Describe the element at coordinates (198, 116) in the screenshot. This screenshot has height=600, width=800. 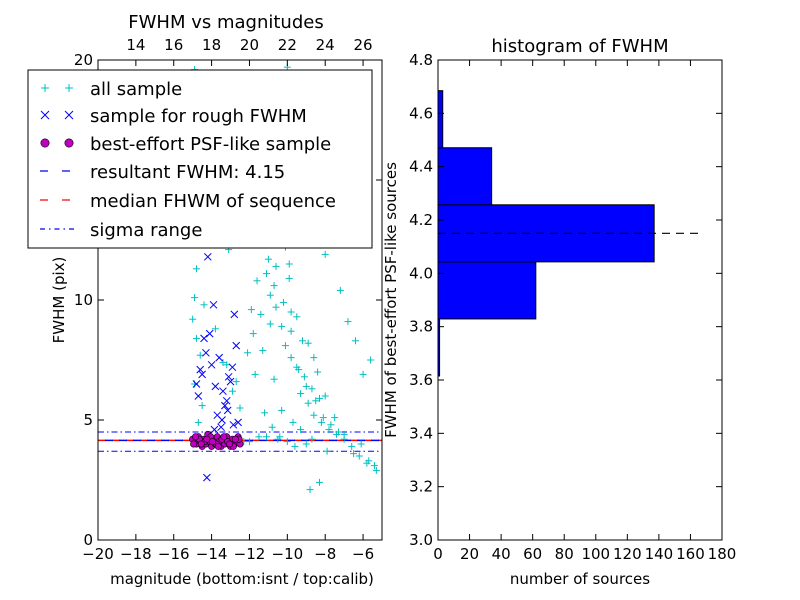
I see `legend-label: sample for rough FWHM` at that location.